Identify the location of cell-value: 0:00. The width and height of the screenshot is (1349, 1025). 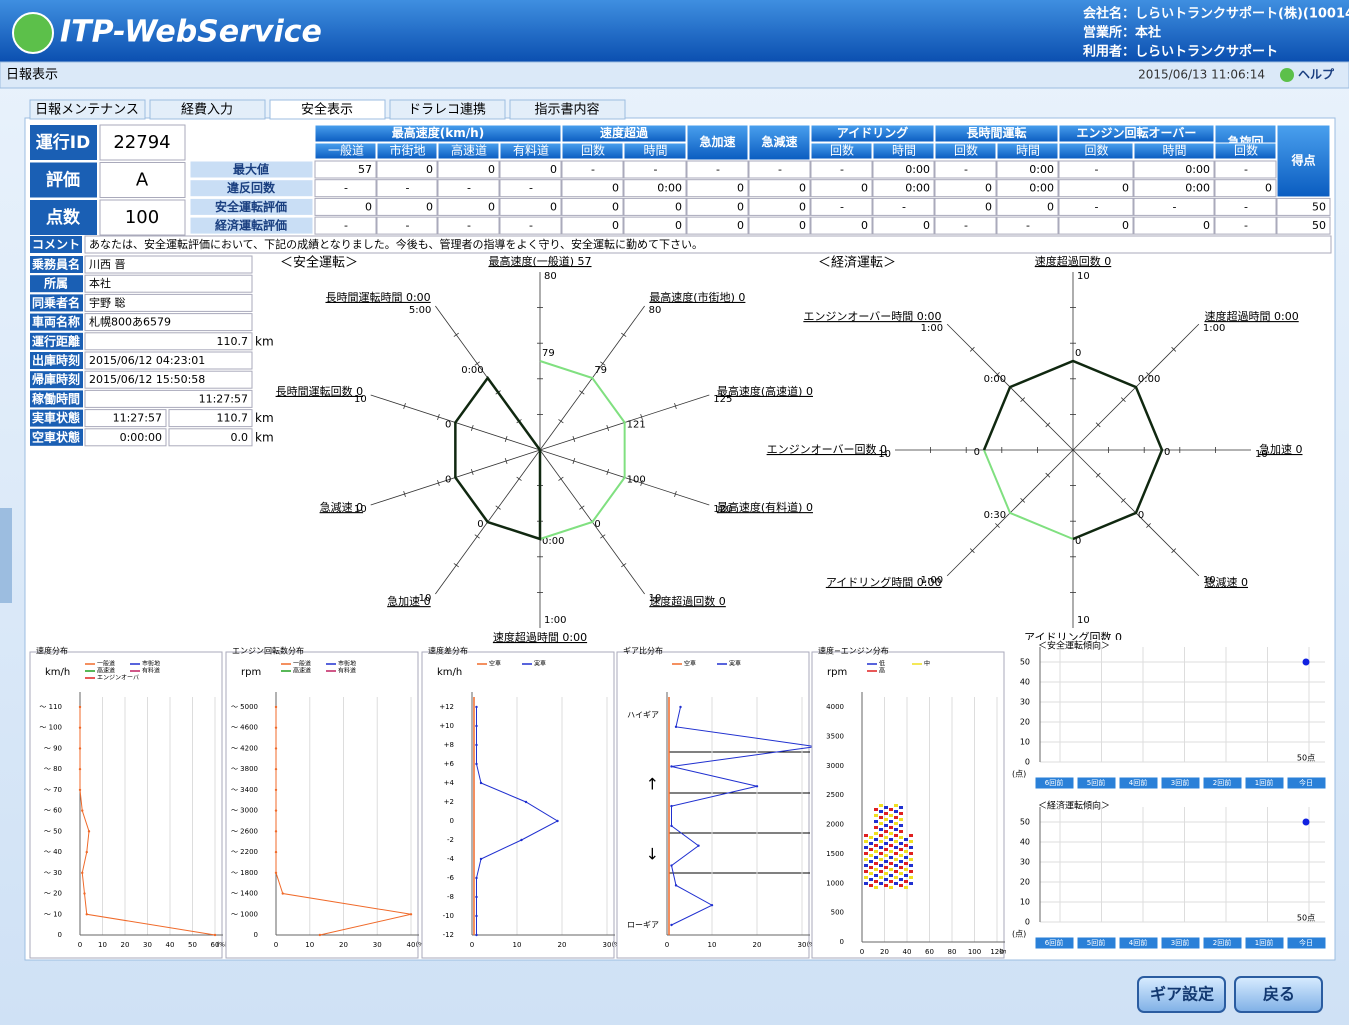
(917, 169).